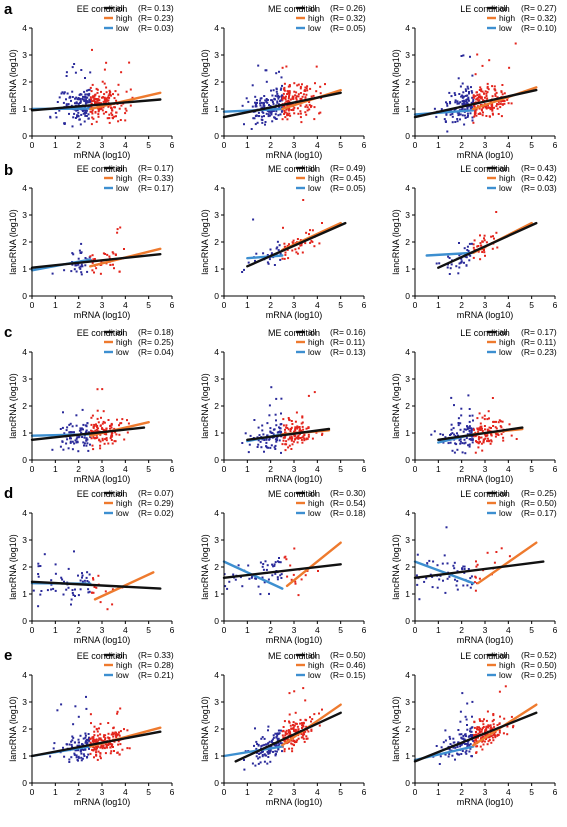 The image size is (567, 827). Describe the element at coordinates (139, 18) in the screenshot. I see `legend: all (R= 0.13)high (R= 0.23)low (R= 0.03)` at that location.